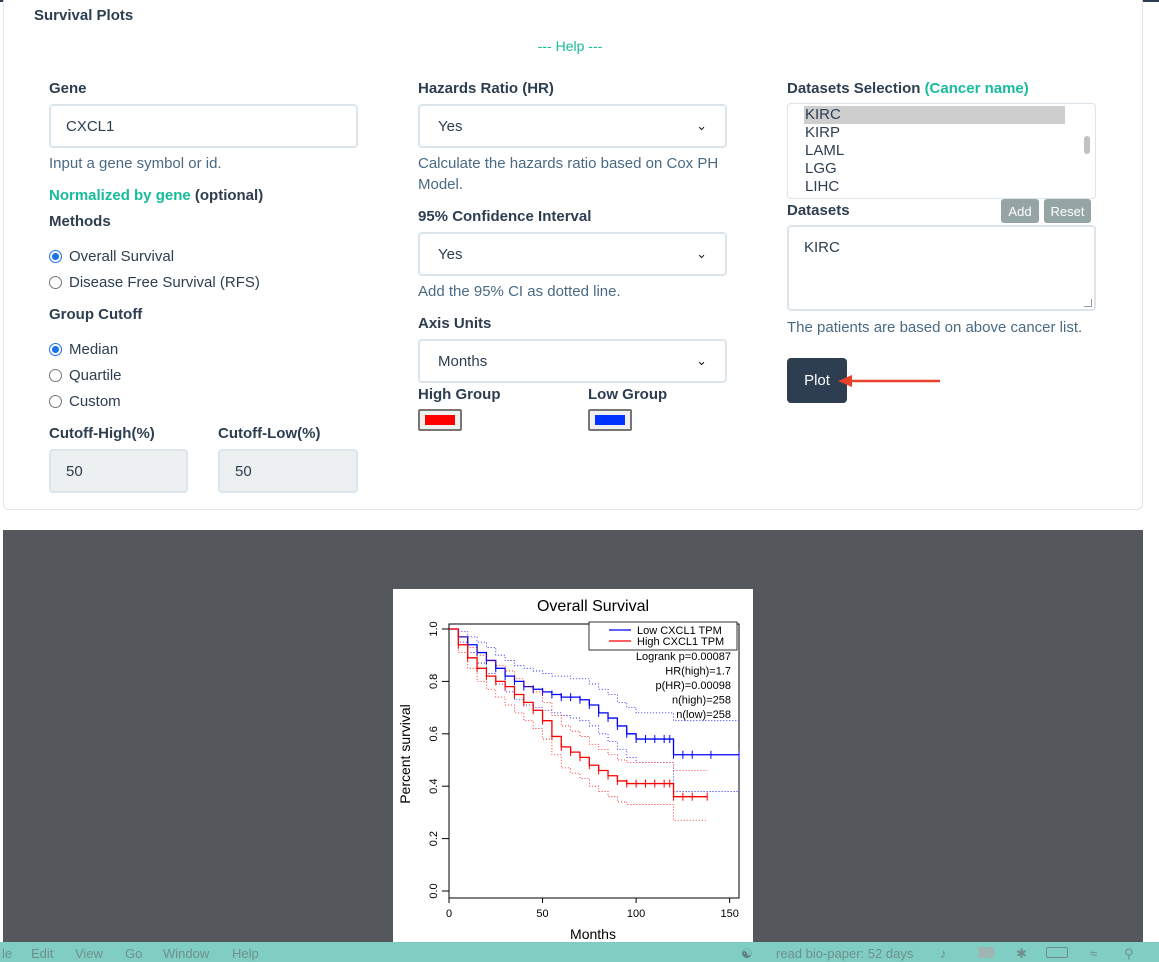 The width and height of the screenshot is (1159, 962). Describe the element at coordinates (95, 401) in the screenshot. I see `radio-label: Custom` at that location.